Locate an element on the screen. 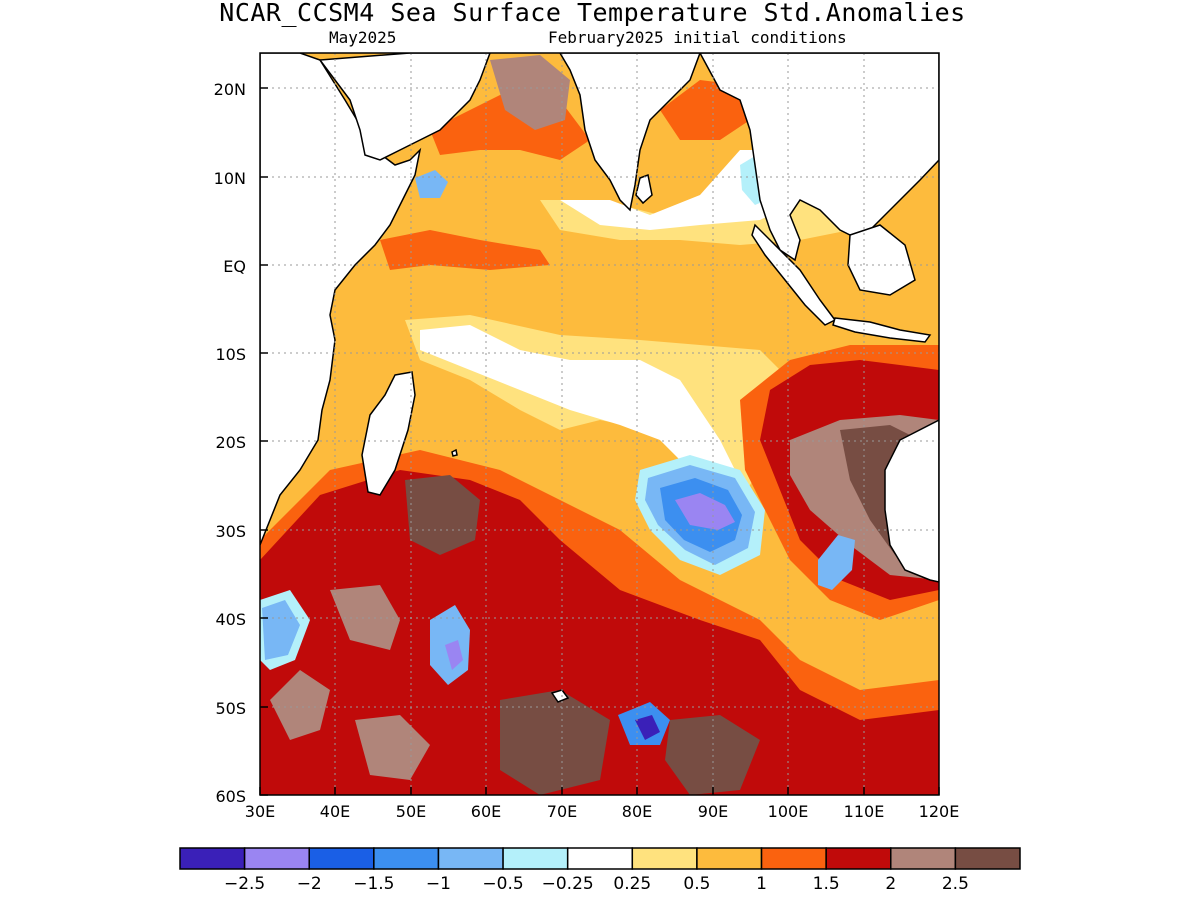 This screenshot has width=1200, height=900. lat-tick-label: 20N is located at coordinates (230, 89).